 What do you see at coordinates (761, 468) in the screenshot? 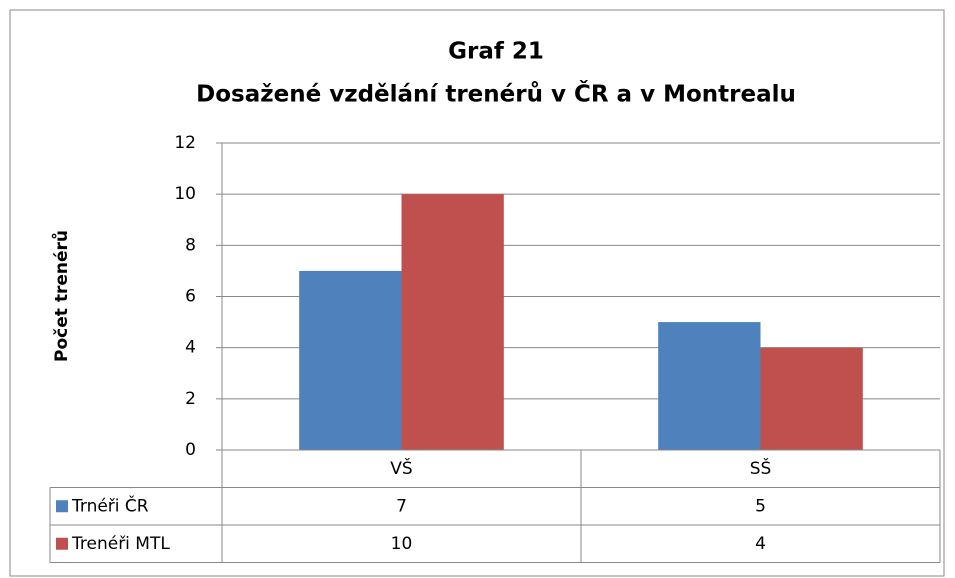
I see `x-tick-label: SŠ` at bounding box center [761, 468].